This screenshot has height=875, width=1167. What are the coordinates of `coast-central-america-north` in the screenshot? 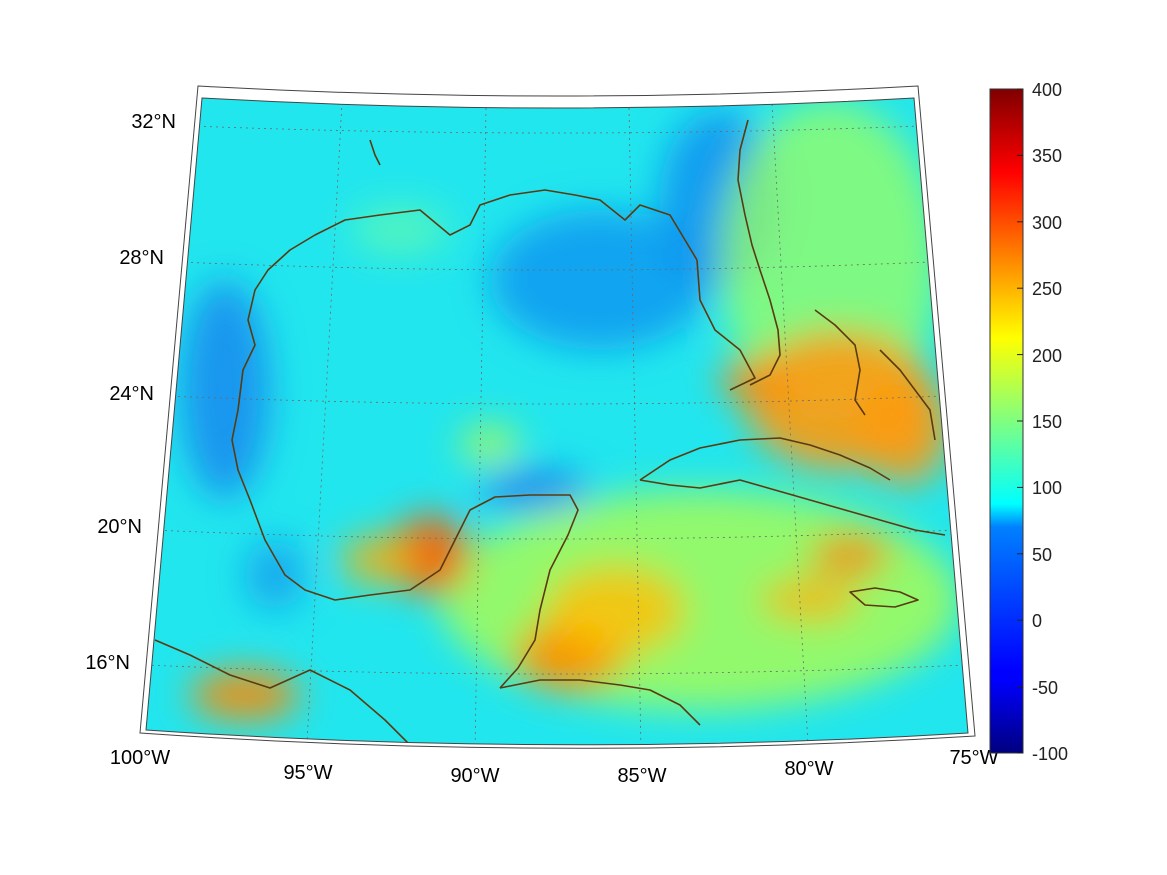 It's located at (600, 702).